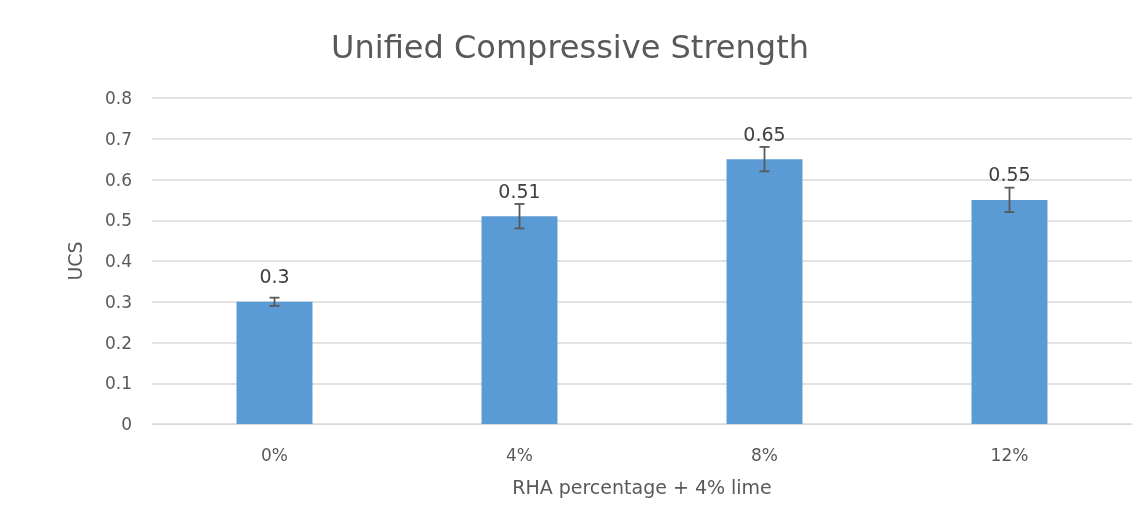  Describe the element at coordinates (274, 276) in the screenshot. I see `data-label: 0.3` at that location.